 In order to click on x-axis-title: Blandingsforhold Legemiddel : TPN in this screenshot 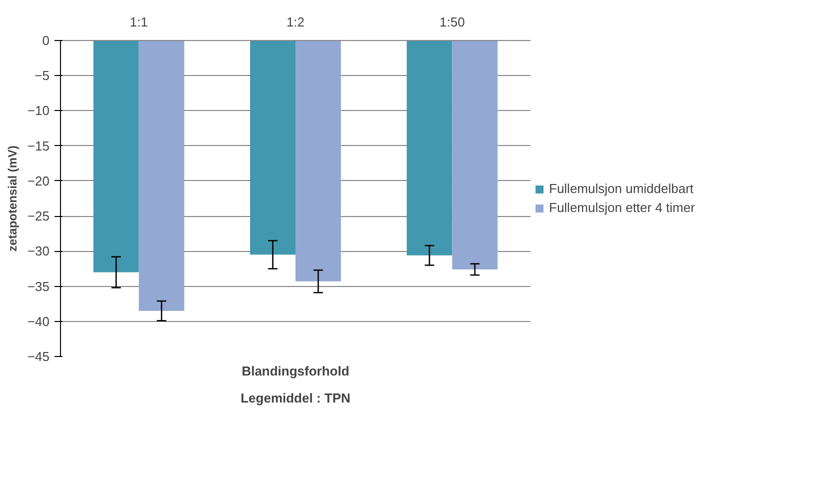, I will do `click(295, 385)`.